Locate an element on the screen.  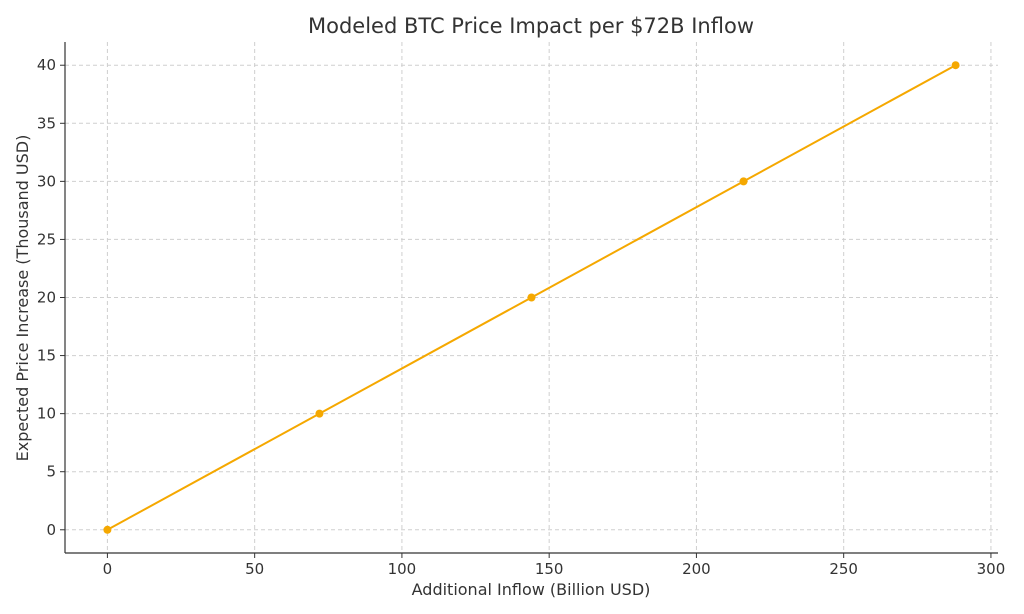
y-axis-label: Expected Price Increase (Thousand USD) is located at coordinates (22, 298).